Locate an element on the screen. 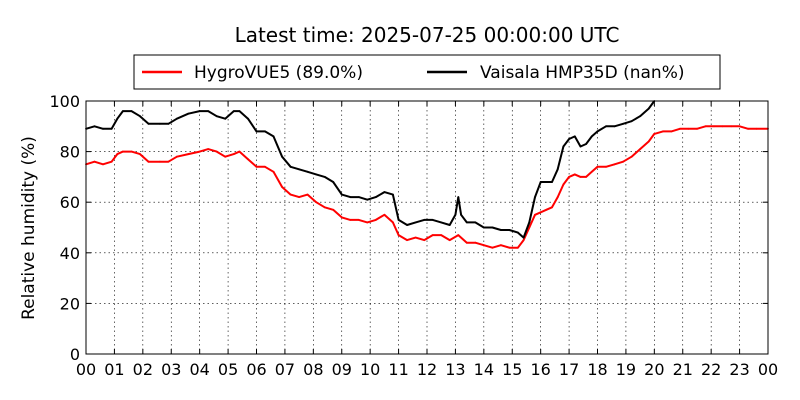 The image size is (800, 400). x-tick-label: 06 is located at coordinates (256, 369).